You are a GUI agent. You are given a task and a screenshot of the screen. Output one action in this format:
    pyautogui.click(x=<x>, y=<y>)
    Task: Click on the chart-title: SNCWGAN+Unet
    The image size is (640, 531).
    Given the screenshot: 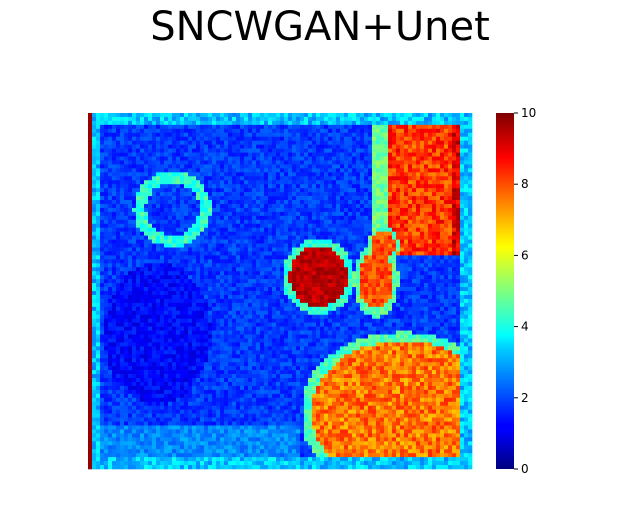 What is the action you would take?
    pyautogui.click(x=320, y=27)
    